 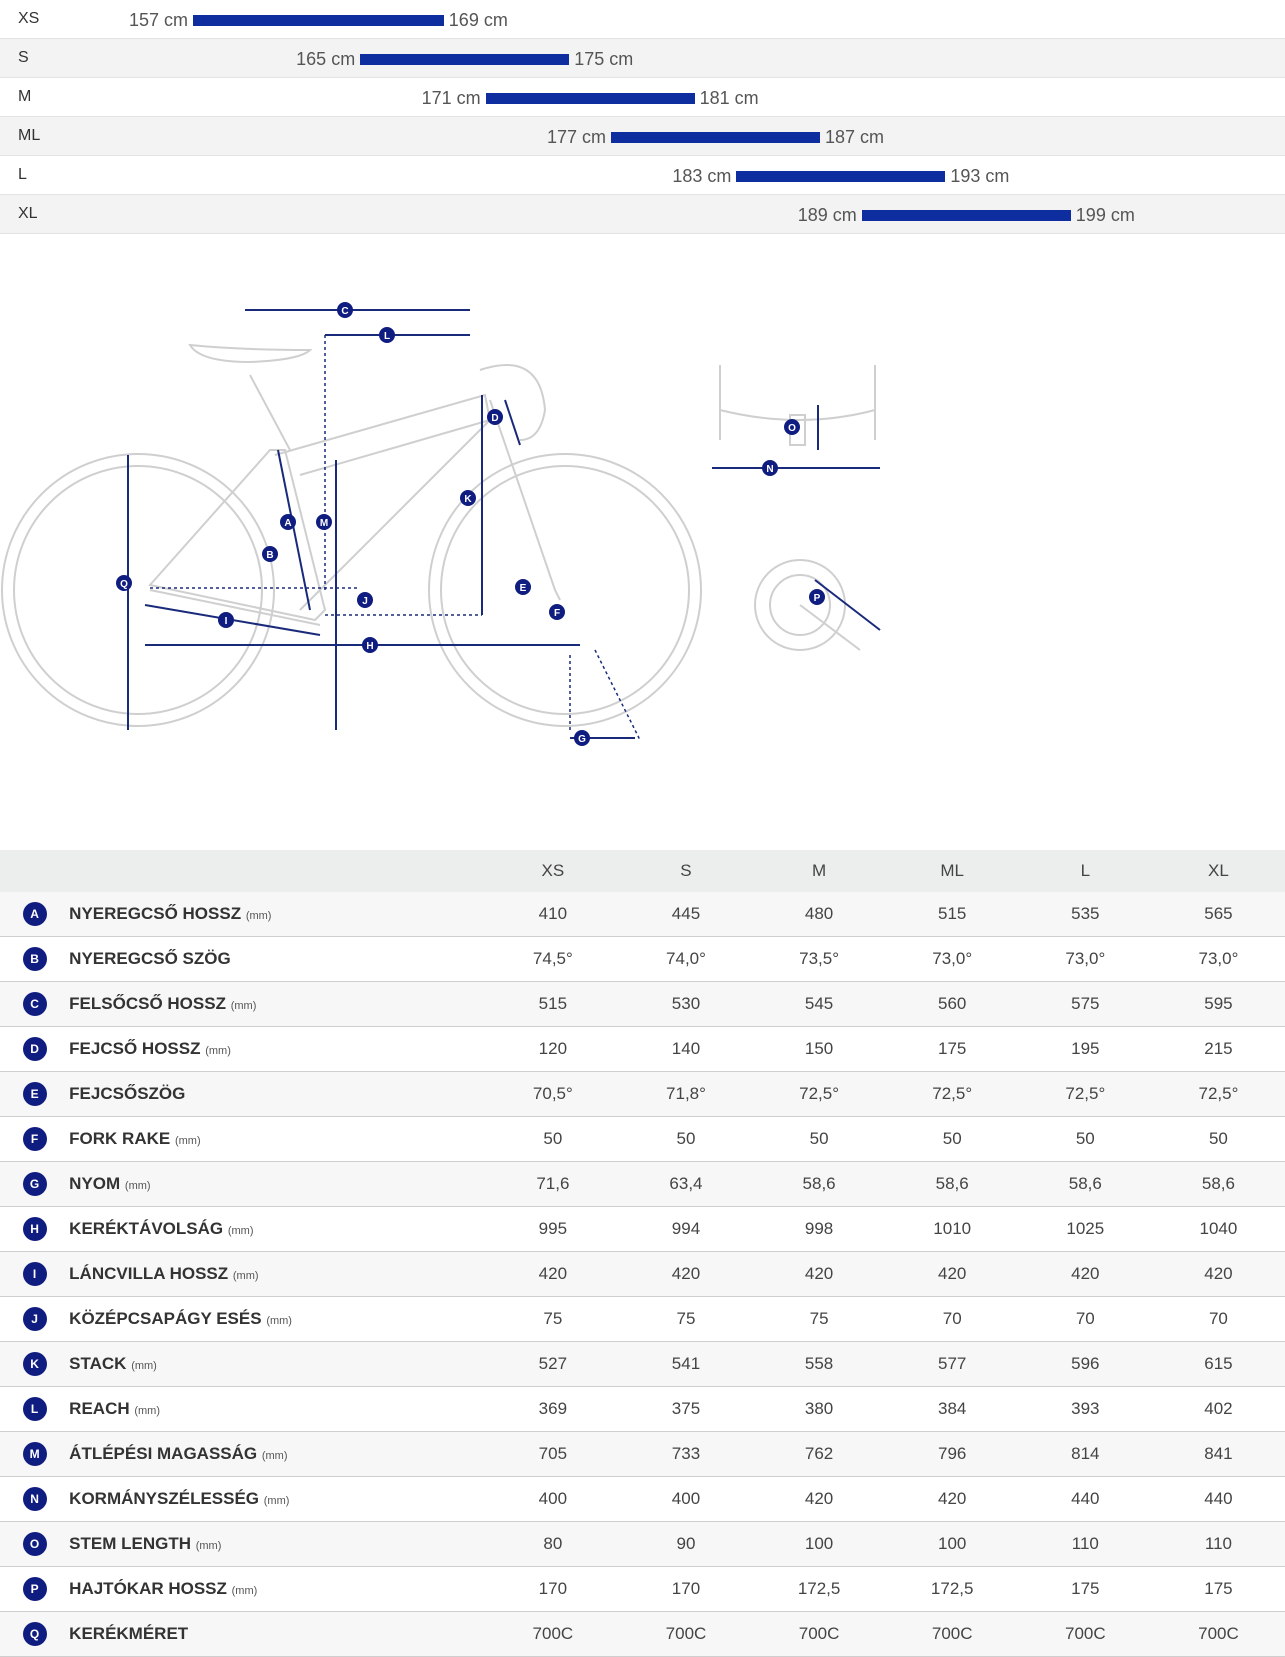 What do you see at coordinates (278, 1409) in the screenshot?
I see `row-label: REACH (mm)` at bounding box center [278, 1409].